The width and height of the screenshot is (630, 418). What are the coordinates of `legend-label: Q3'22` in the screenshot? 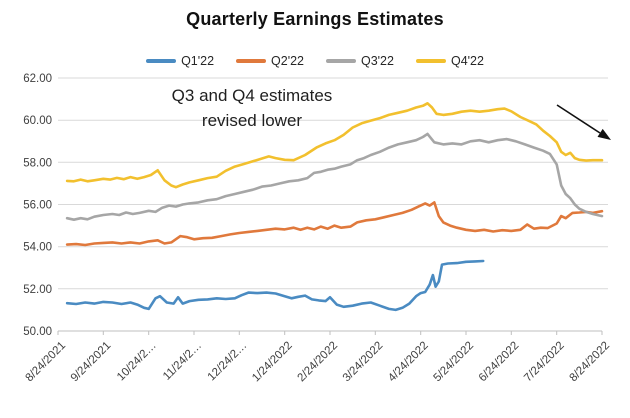 It's located at (377, 61).